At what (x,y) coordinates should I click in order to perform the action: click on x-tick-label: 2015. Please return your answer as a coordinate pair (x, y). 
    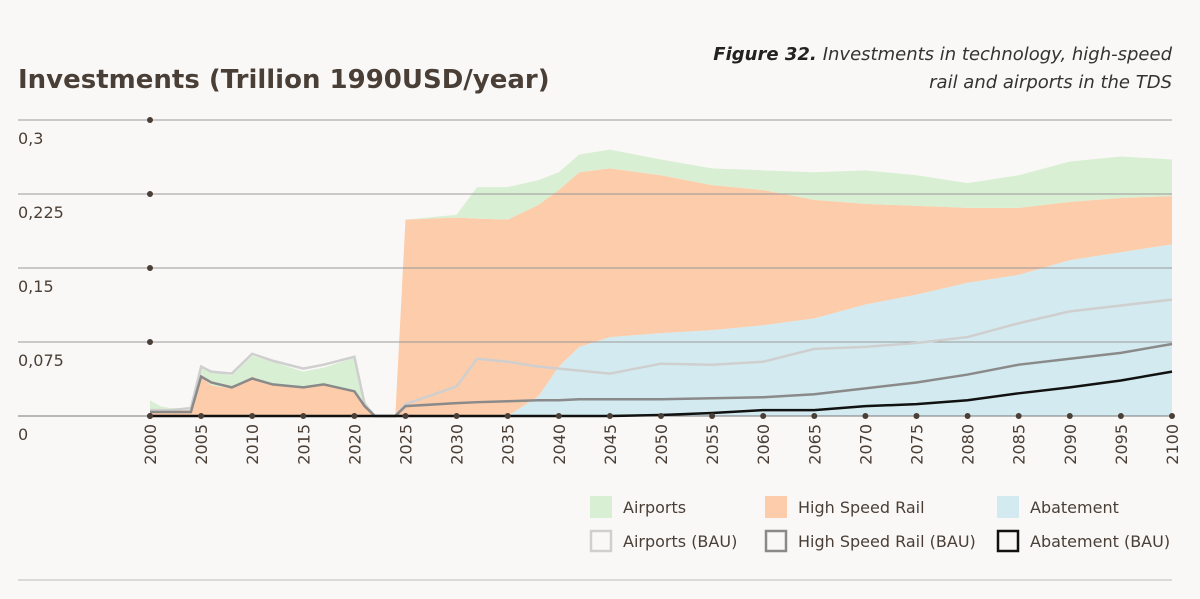
    Looking at the image, I should click on (303, 444).